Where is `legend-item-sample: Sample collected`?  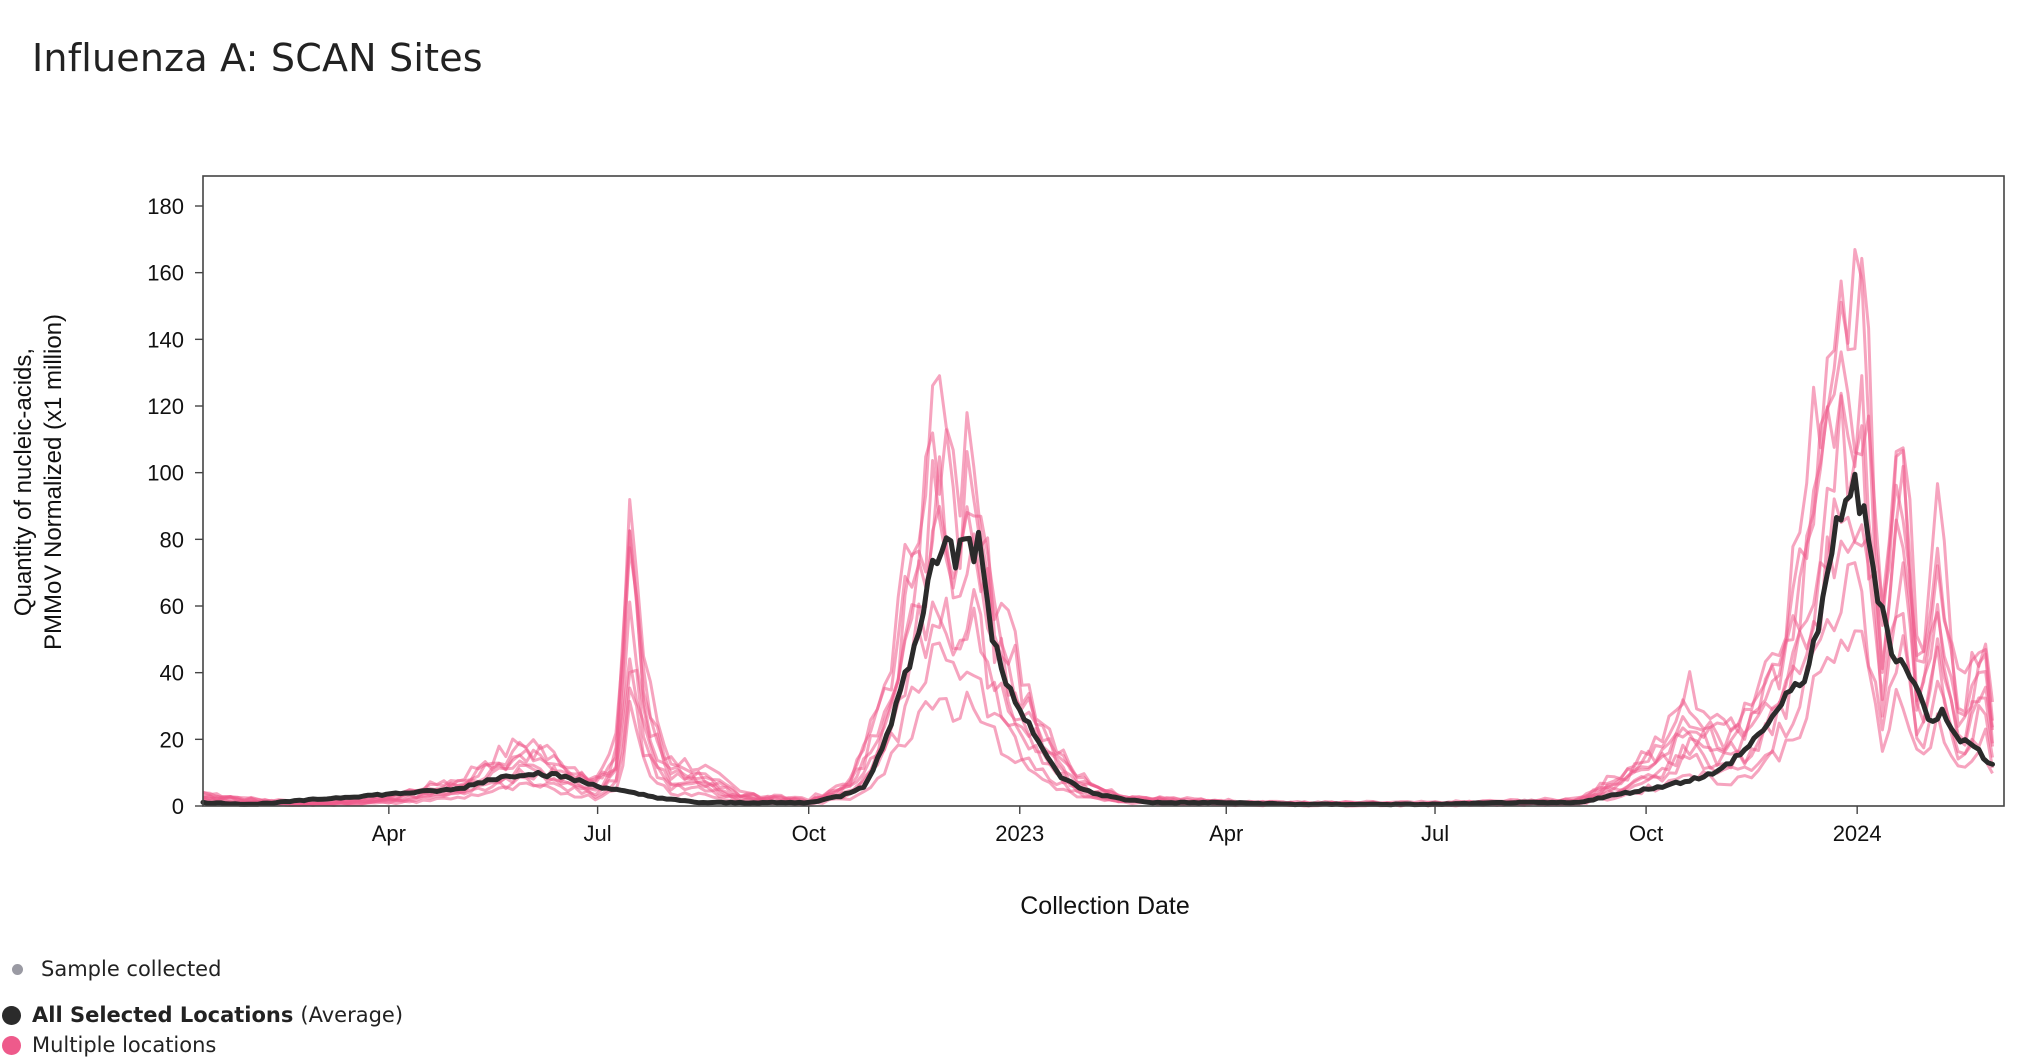 legend-item-sample: Sample collected is located at coordinates (110, 969).